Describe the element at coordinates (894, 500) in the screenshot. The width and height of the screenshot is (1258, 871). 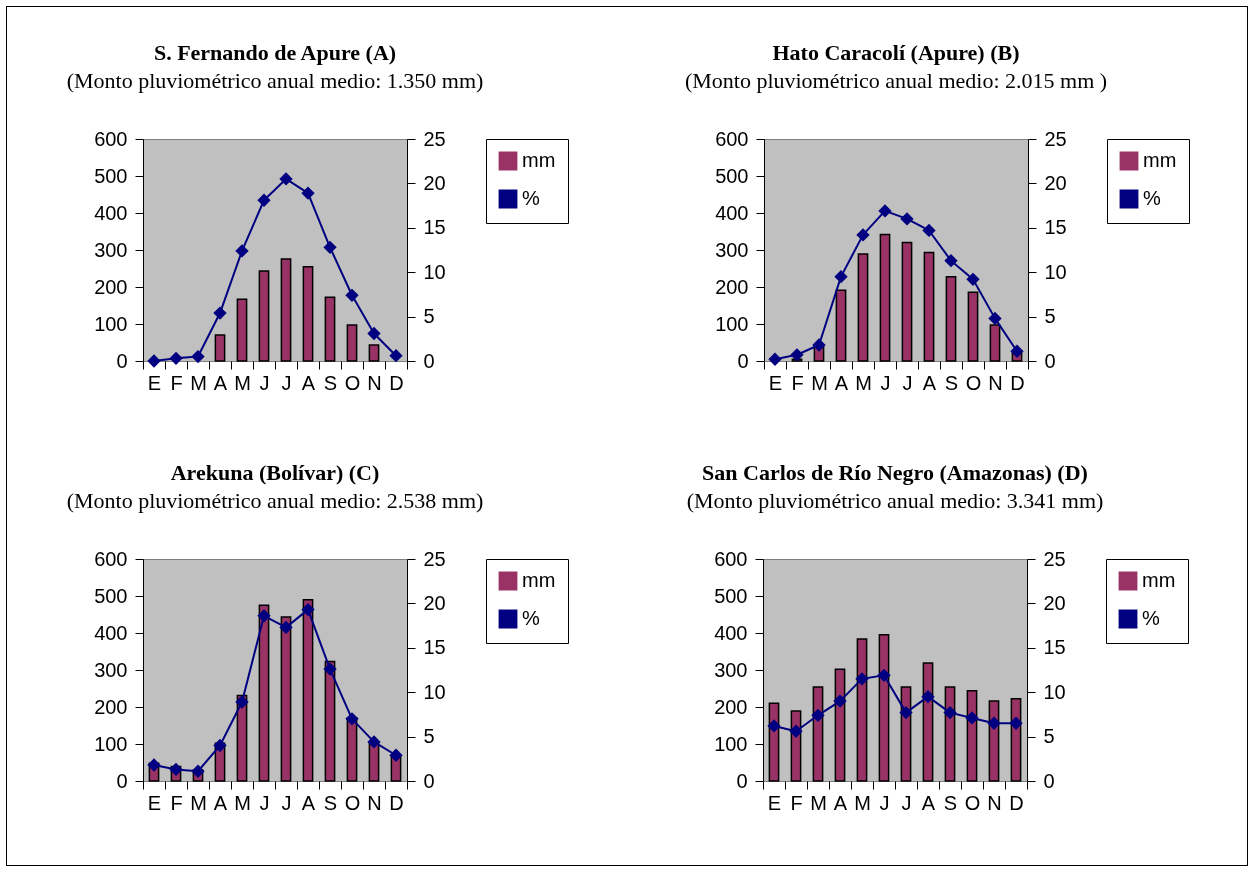
I see `chart-subtitle: (Monto pluviométrico anual medio: 3.341 mm)` at that location.